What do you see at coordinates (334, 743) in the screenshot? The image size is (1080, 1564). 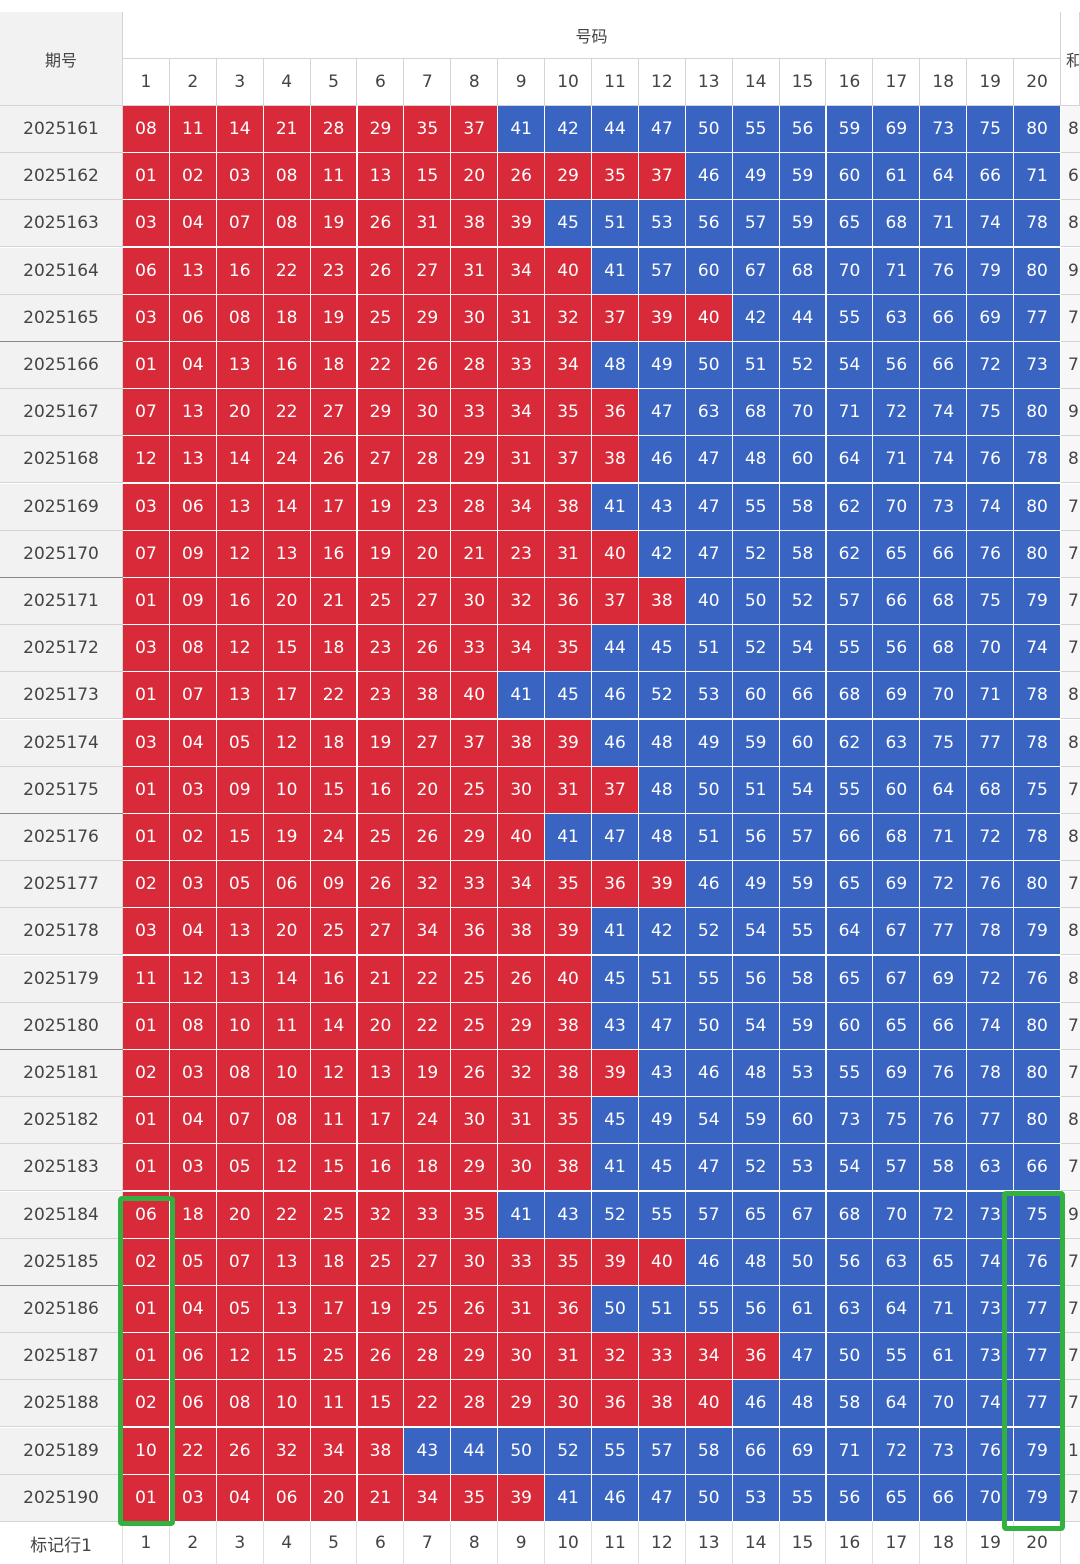 I see `number-cell: 18` at bounding box center [334, 743].